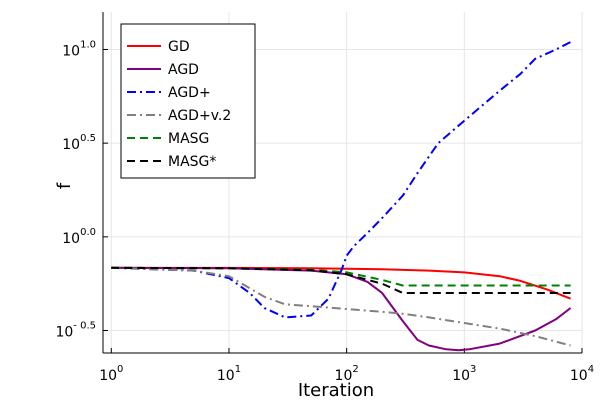 The image size is (600, 400). Describe the element at coordinates (111, 374) in the screenshot. I see `x-tick-label: 10⁰` at that location.